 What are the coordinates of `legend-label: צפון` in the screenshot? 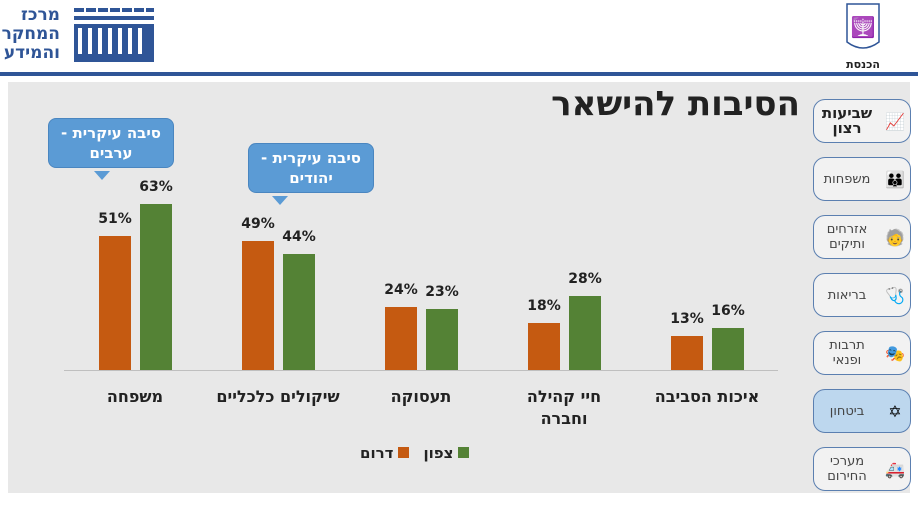 It's located at (438, 453).